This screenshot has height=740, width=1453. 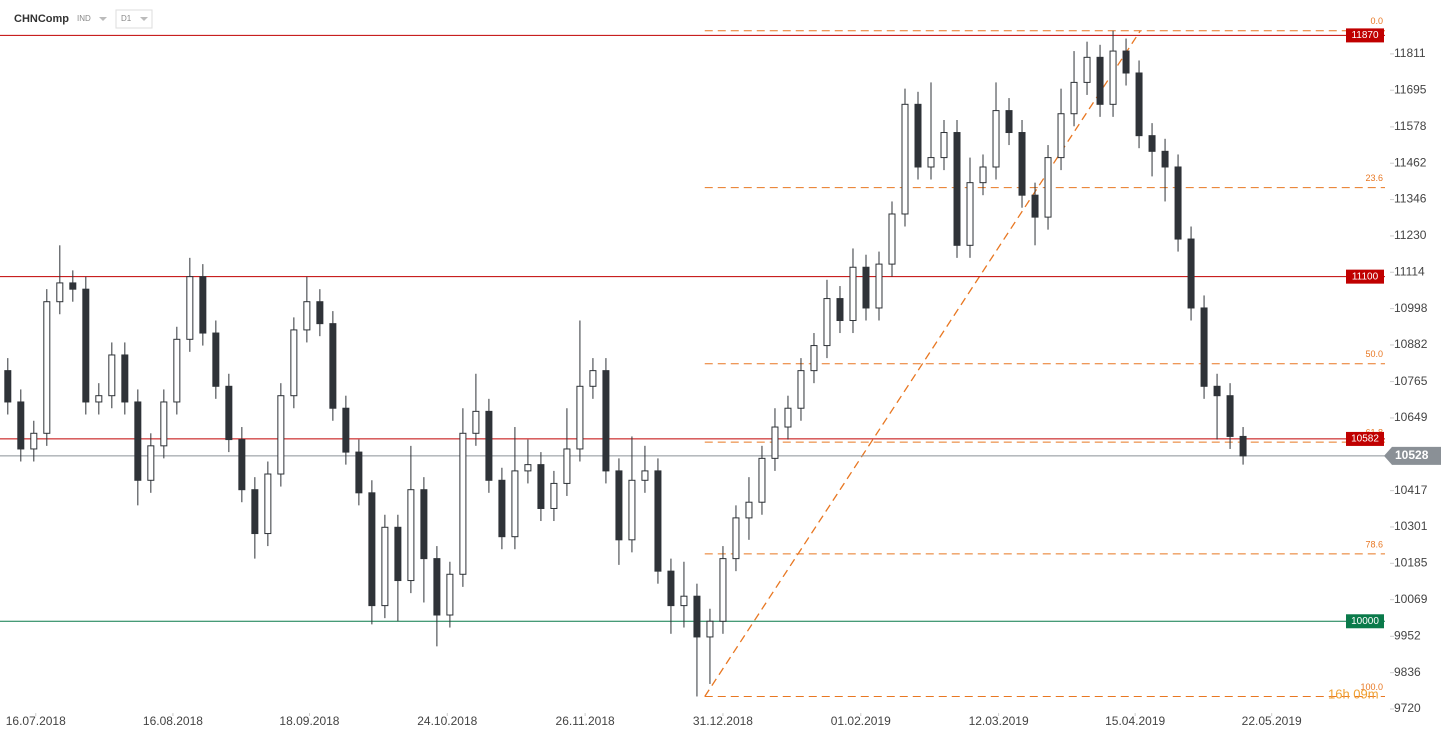 What do you see at coordinates (134, 19) in the screenshot?
I see `interval-box` at bounding box center [134, 19].